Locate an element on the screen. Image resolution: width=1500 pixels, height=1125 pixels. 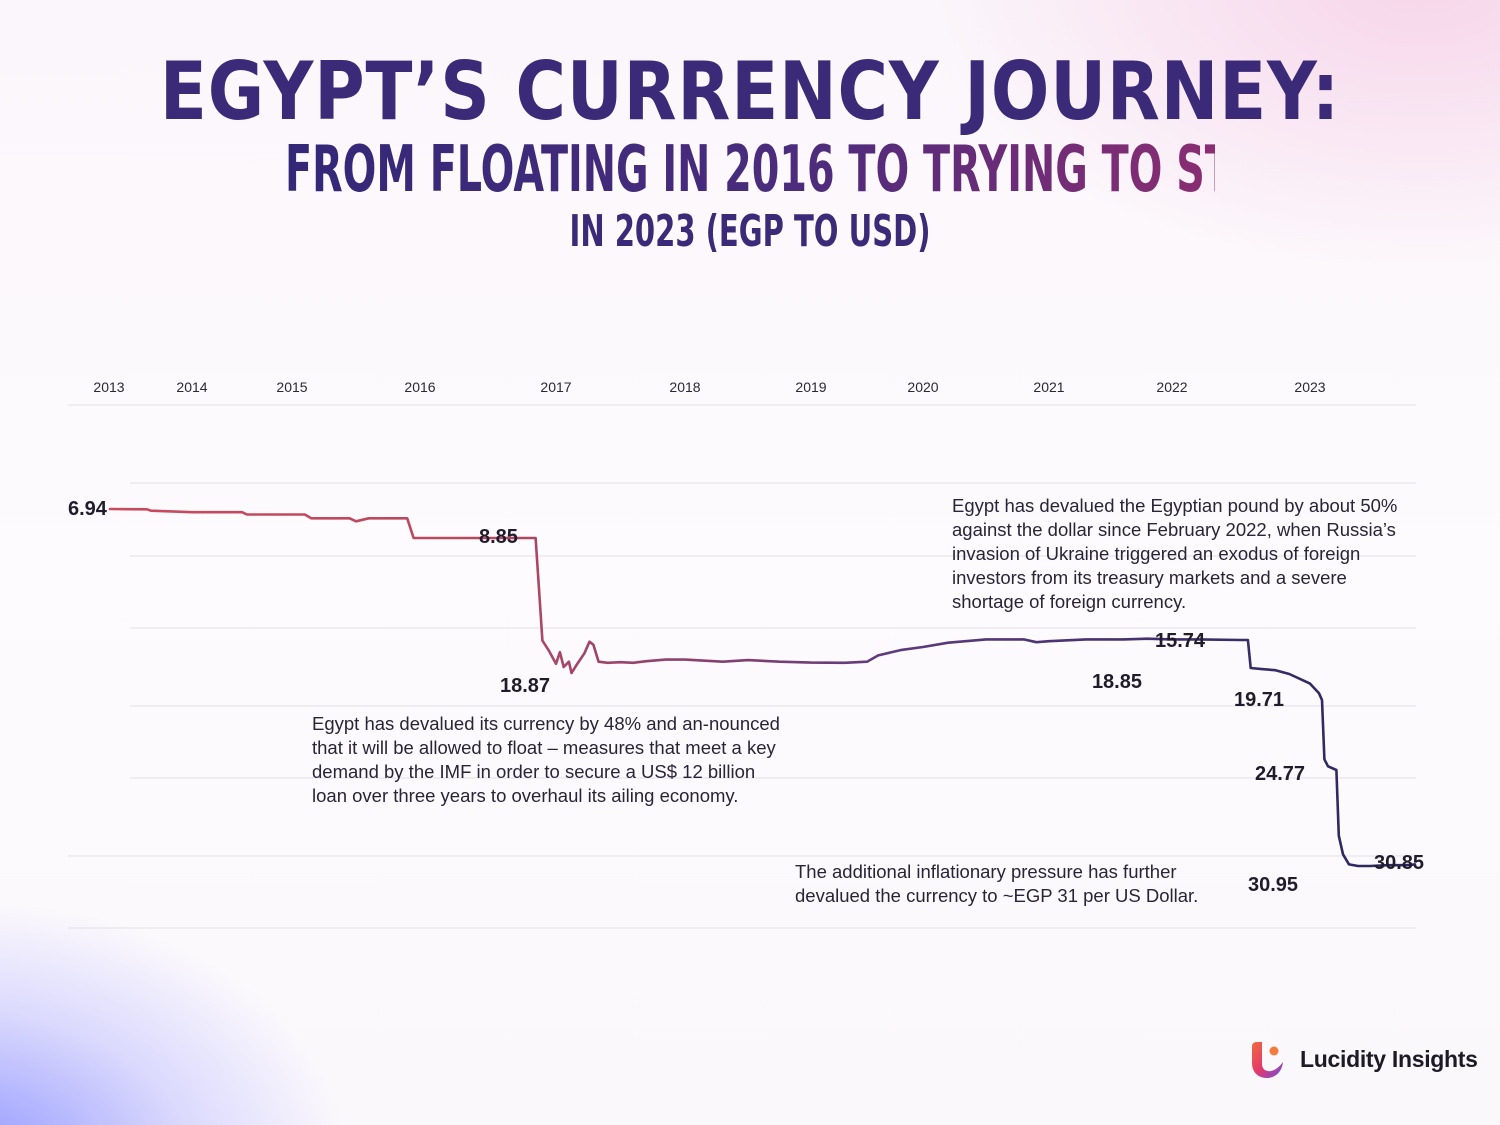
data-label-15-74: 15.74 is located at coordinates (1180, 641).